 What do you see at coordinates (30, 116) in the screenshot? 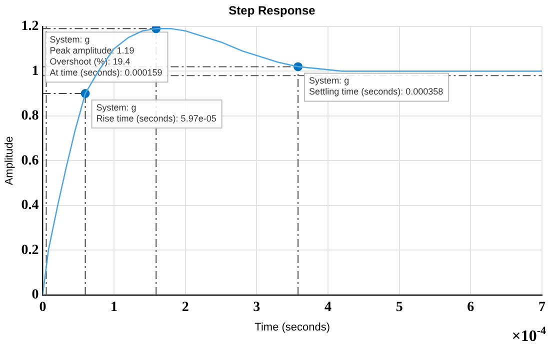
I see `y-tick-label: 0.8` at bounding box center [30, 116].